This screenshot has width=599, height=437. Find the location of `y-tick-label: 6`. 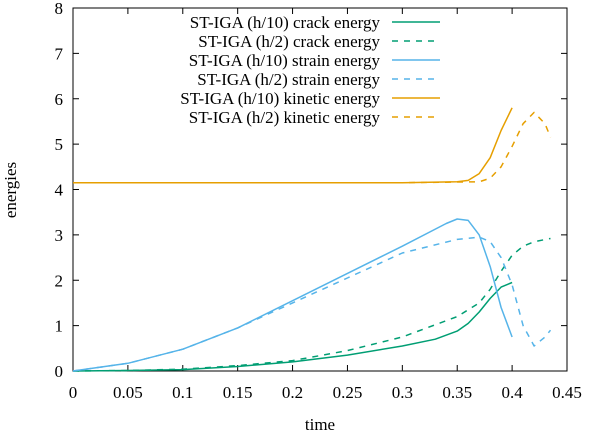

y-tick-label: 6 is located at coordinates (59, 99).